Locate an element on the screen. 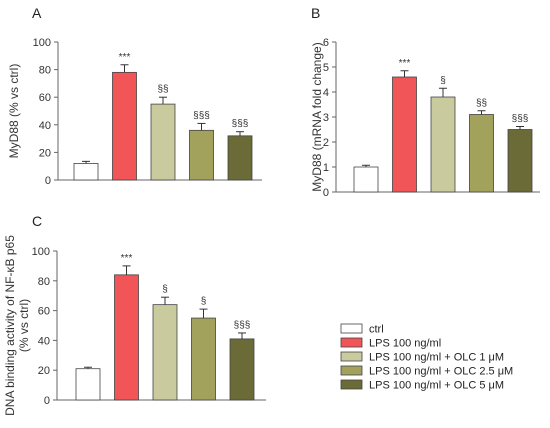 Image resolution: width=550 pixels, height=428 pixels. legend-label: LPS 100 ng/ml + OLC 5 μM is located at coordinates (436, 386).